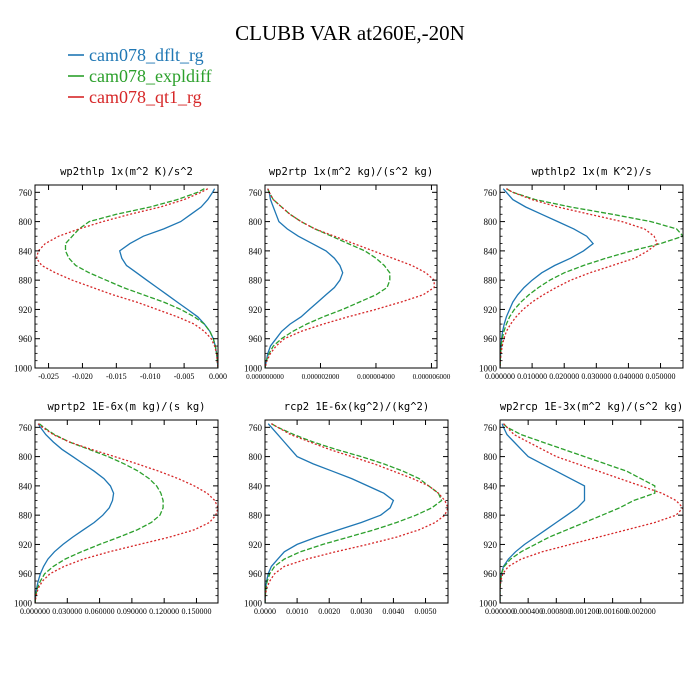  I want to click on x-tick-label: -0.015, so click(116, 376).